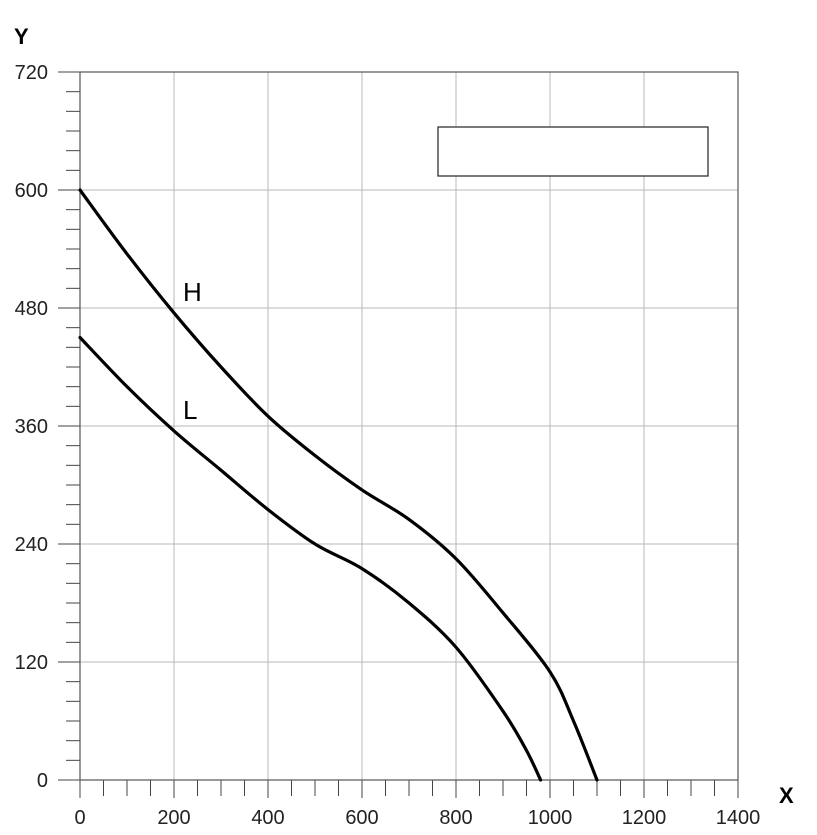  Describe the element at coordinates (644, 818) in the screenshot. I see `x-tick-label: 1200` at that location.